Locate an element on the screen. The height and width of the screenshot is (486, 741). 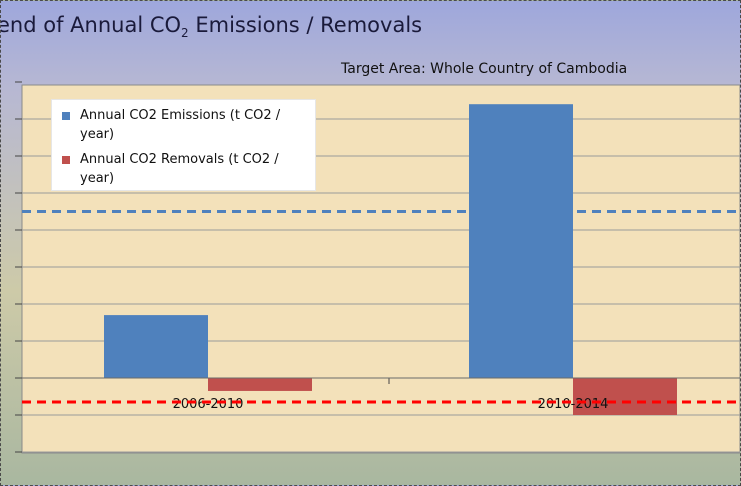
legend-label-emissions: Annual CO2 Emissions (t CO2 / year) is located at coordinates (180, 125).